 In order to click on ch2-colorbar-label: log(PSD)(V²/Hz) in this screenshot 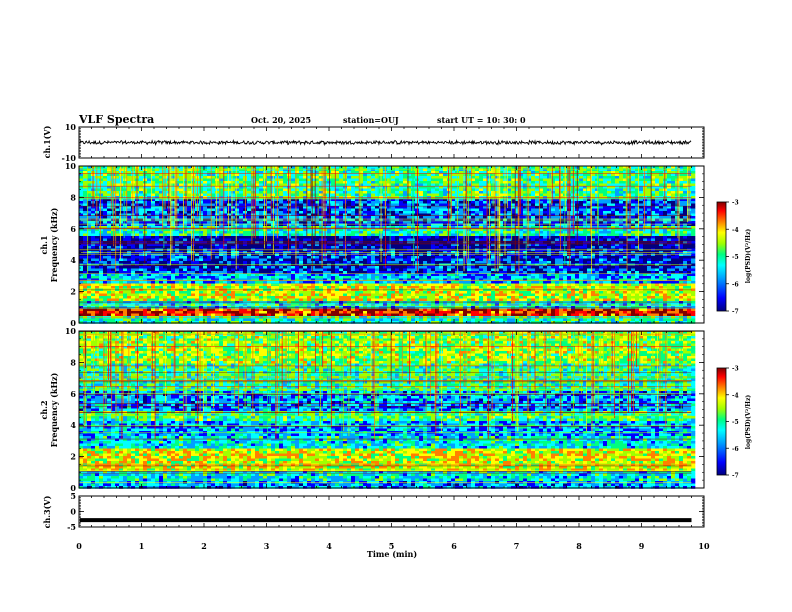, I will do `click(748, 422)`.